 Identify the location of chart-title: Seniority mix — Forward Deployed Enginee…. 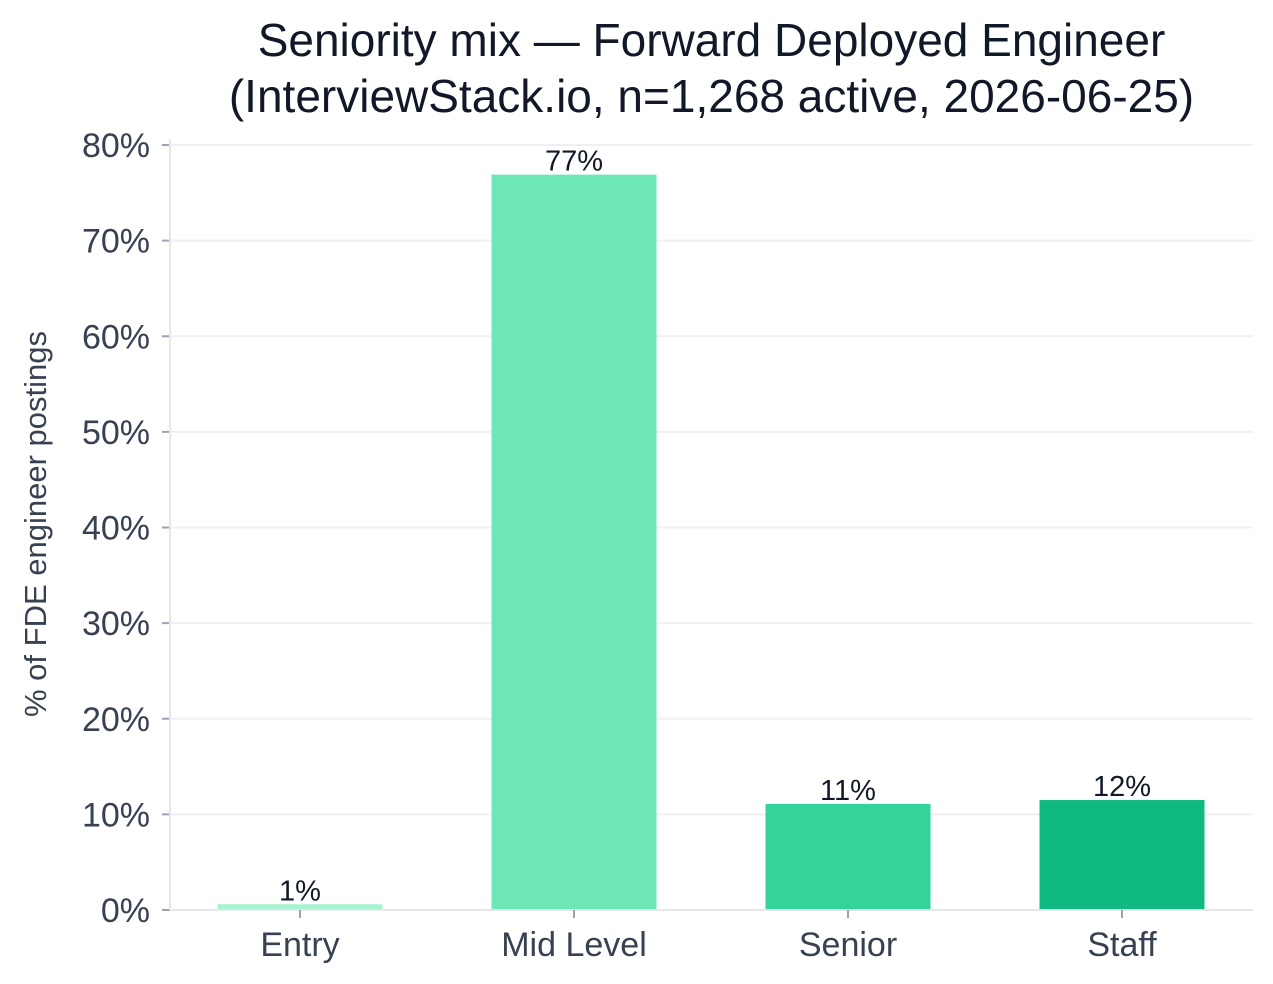
(711, 68).